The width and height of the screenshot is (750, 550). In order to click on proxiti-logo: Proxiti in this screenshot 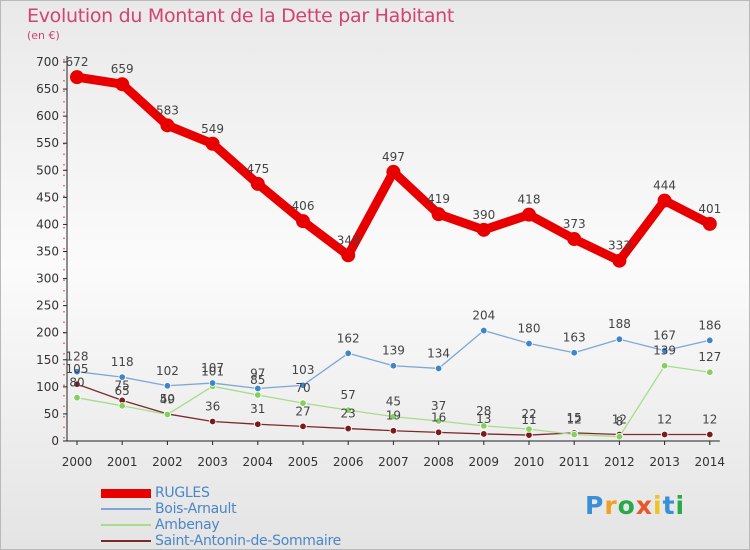, I will do `click(635, 505)`.